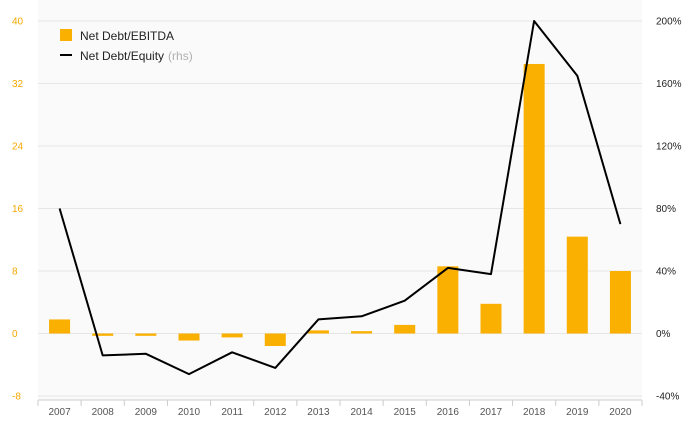 The image size is (700, 433). What do you see at coordinates (577, 412) in the screenshot?
I see `x-tick-label: 2019` at bounding box center [577, 412].